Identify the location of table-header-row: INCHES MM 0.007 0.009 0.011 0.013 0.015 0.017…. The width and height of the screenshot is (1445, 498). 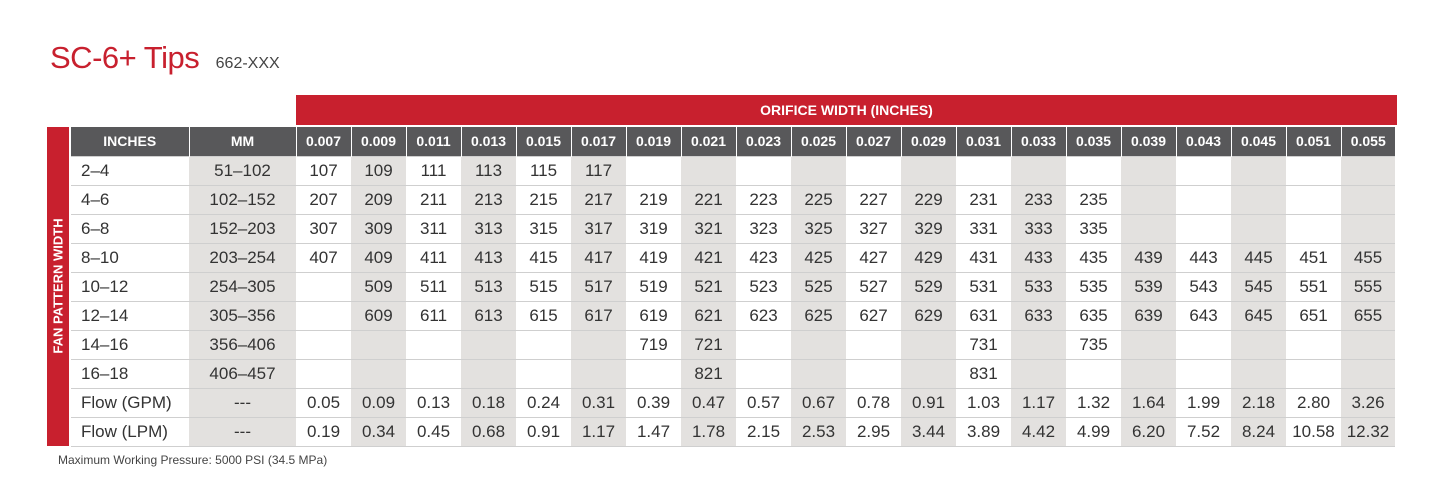
(733, 141).